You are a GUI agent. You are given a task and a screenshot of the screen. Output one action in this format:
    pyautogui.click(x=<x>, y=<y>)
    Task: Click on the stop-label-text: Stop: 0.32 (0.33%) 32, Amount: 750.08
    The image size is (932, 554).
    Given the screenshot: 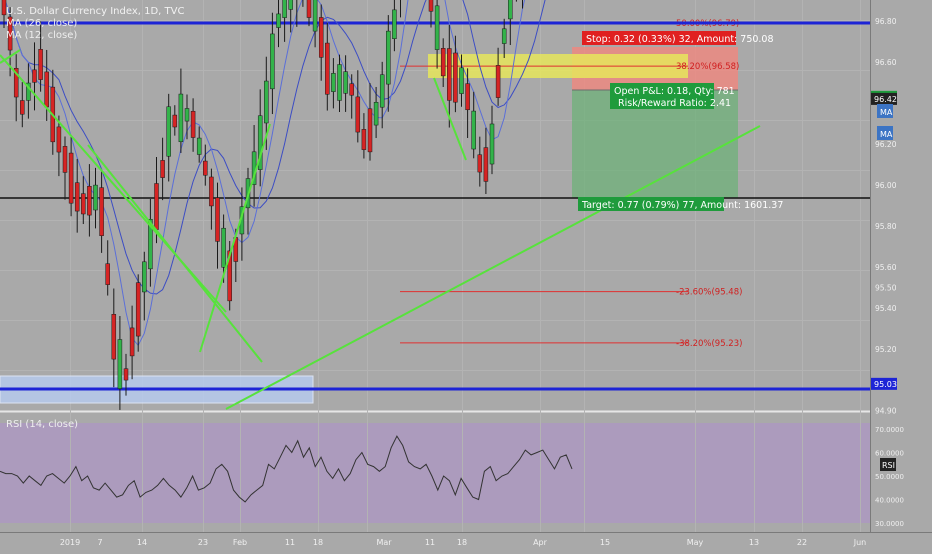 What is the action you would take?
    pyautogui.click(x=680, y=39)
    